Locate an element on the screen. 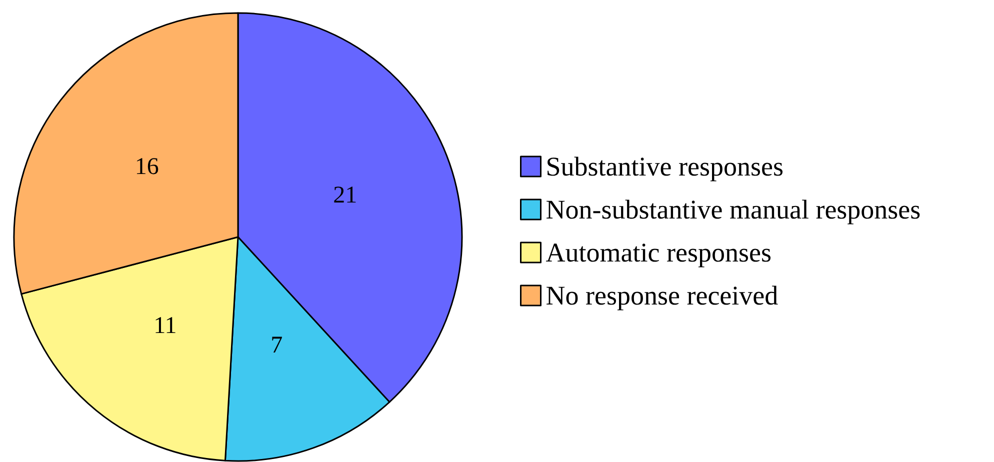 The height and width of the screenshot is (462, 994). data-label: 11 is located at coordinates (165, 326).